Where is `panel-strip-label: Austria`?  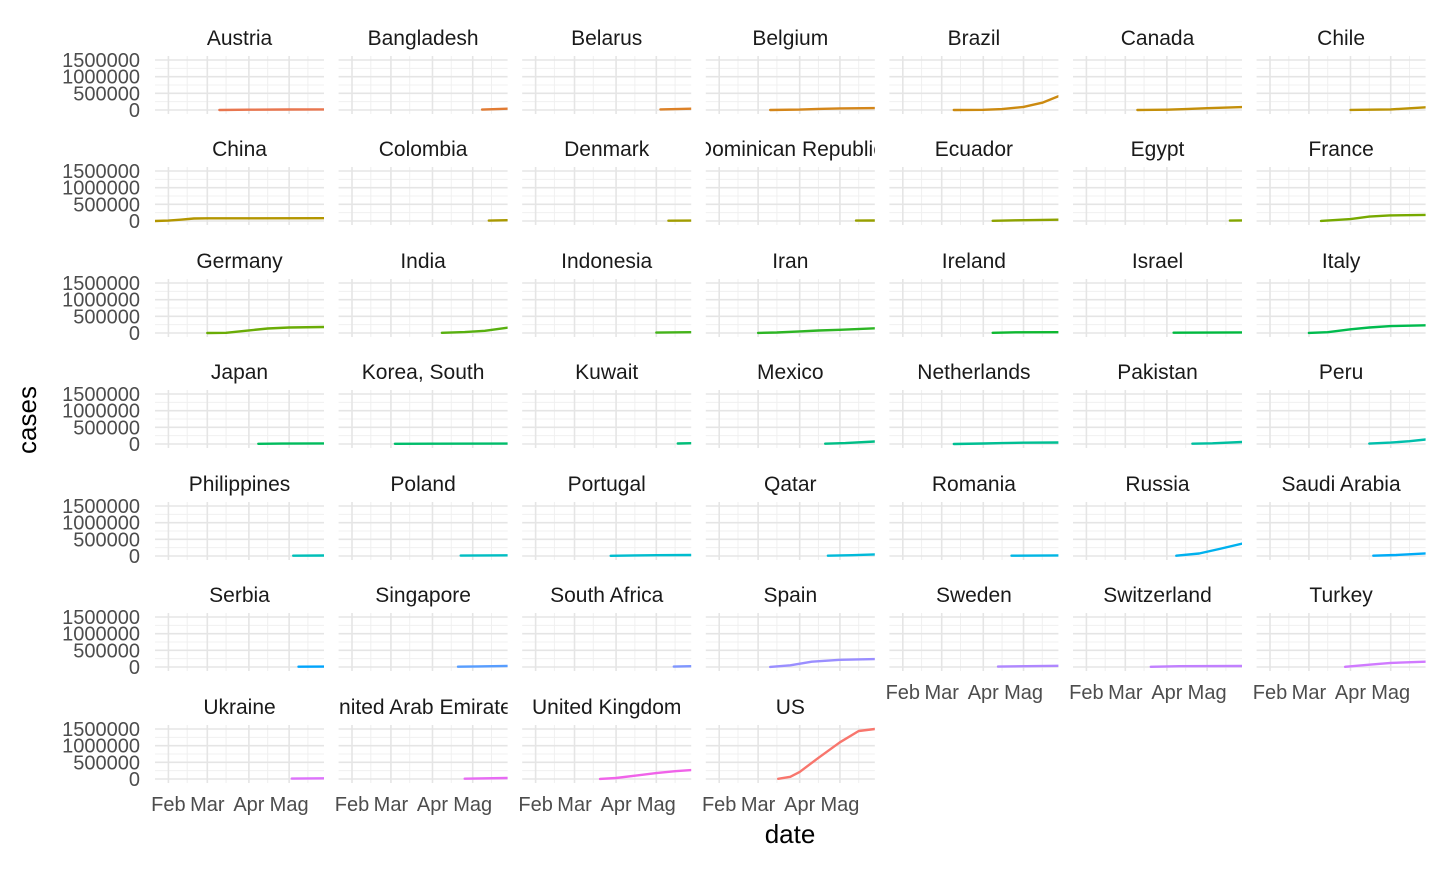 panel-strip-label: Austria is located at coordinates (240, 38).